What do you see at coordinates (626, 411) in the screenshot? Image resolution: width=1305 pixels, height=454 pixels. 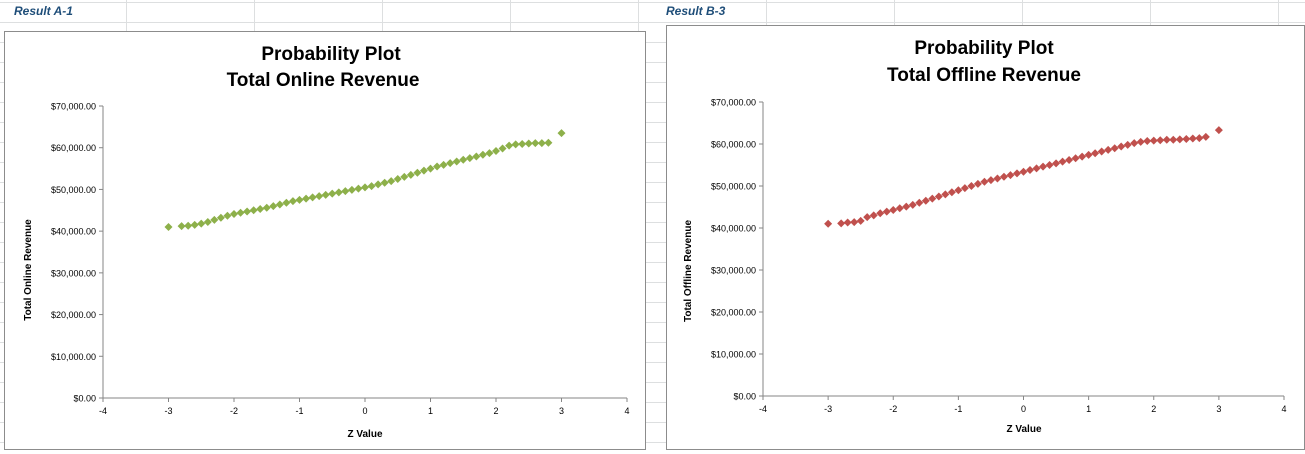 I see `x-tick-label: 4` at bounding box center [626, 411].